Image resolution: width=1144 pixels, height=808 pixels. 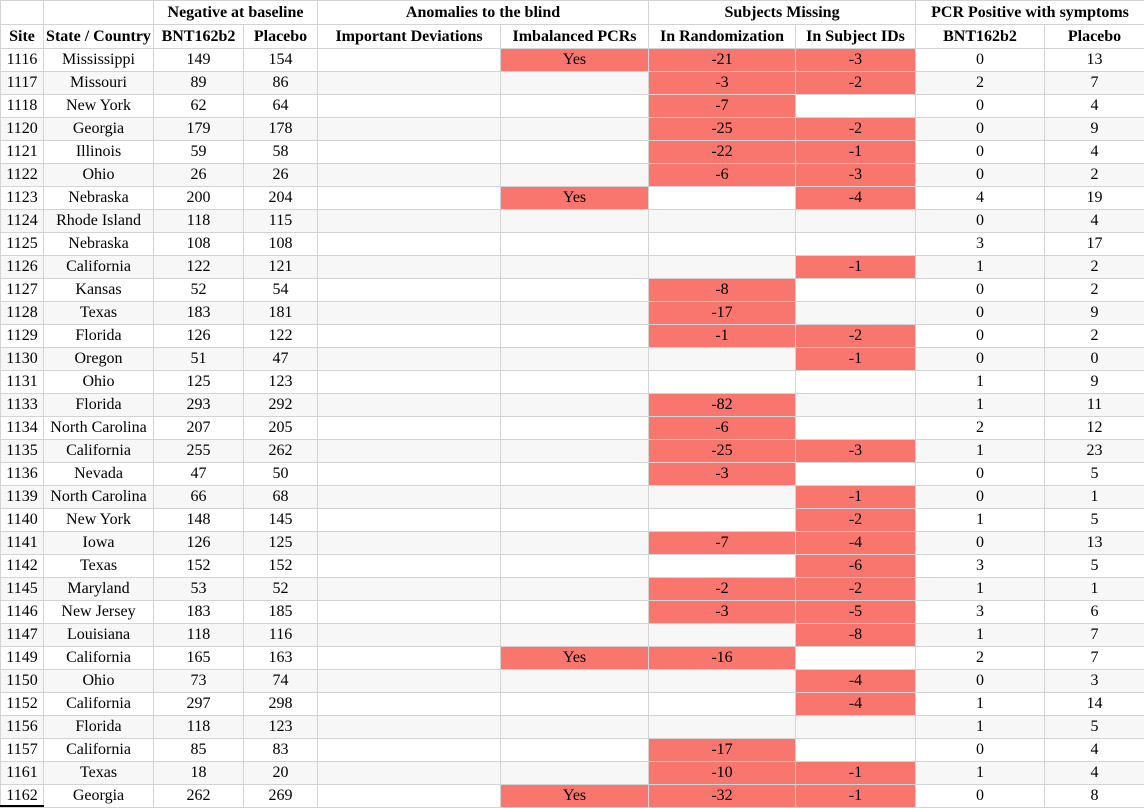 What do you see at coordinates (199, 359) in the screenshot?
I see `cell-neg-baseline-bnt162b2: 51` at bounding box center [199, 359].